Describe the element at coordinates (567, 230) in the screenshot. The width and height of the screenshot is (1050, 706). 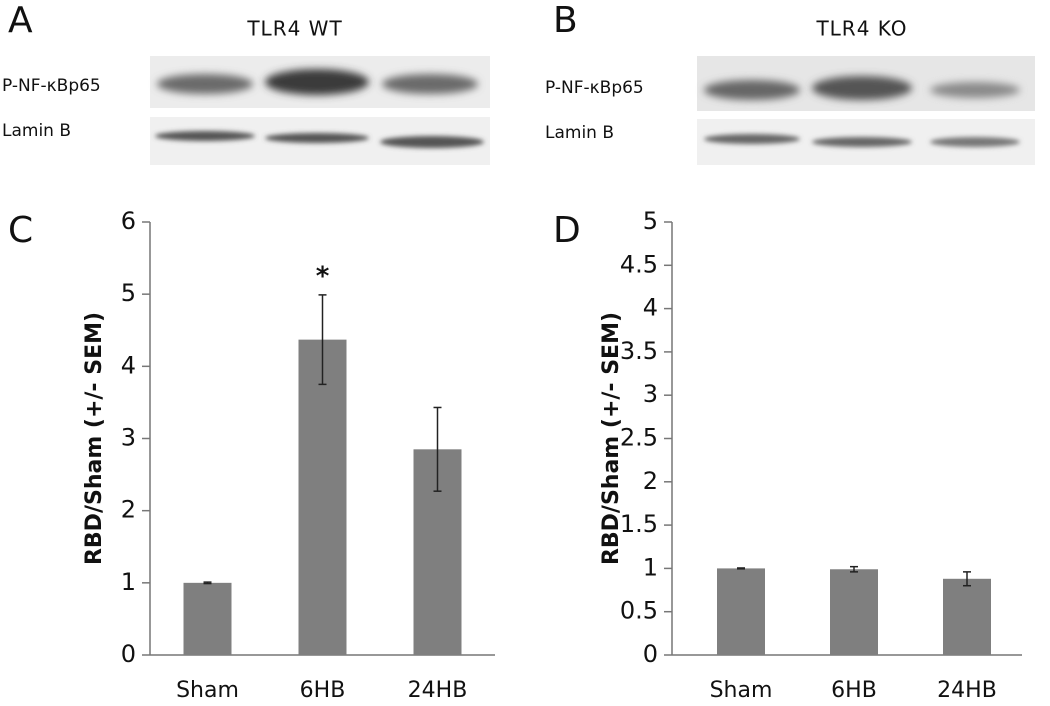
I see `panel-letter: D` at that location.